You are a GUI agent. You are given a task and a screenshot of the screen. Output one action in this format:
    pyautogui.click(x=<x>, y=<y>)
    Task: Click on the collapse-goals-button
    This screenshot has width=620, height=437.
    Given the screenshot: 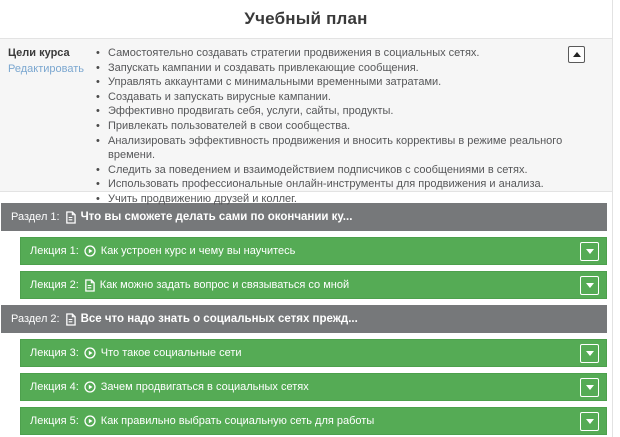 What is the action you would take?
    pyautogui.click(x=576, y=54)
    